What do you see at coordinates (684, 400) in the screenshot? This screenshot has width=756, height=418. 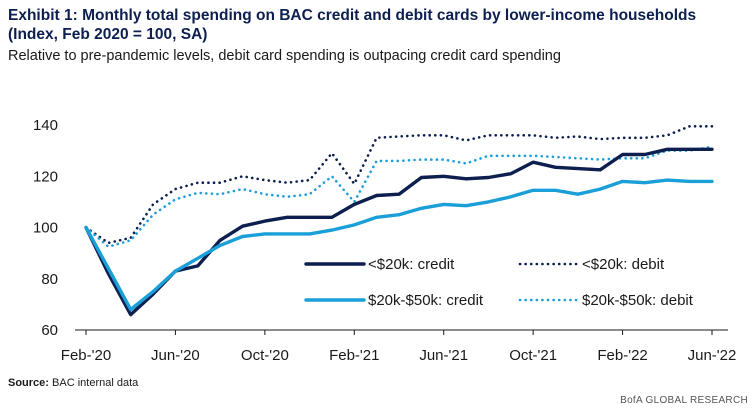 I see `brand-label: BofA GLOBAL RESEARCH` at bounding box center [684, 400].